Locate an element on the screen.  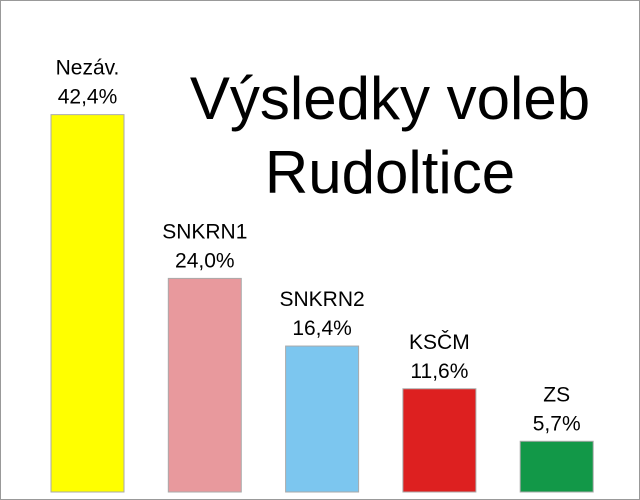
category-label: ZS is located at coordinates (556, 394).